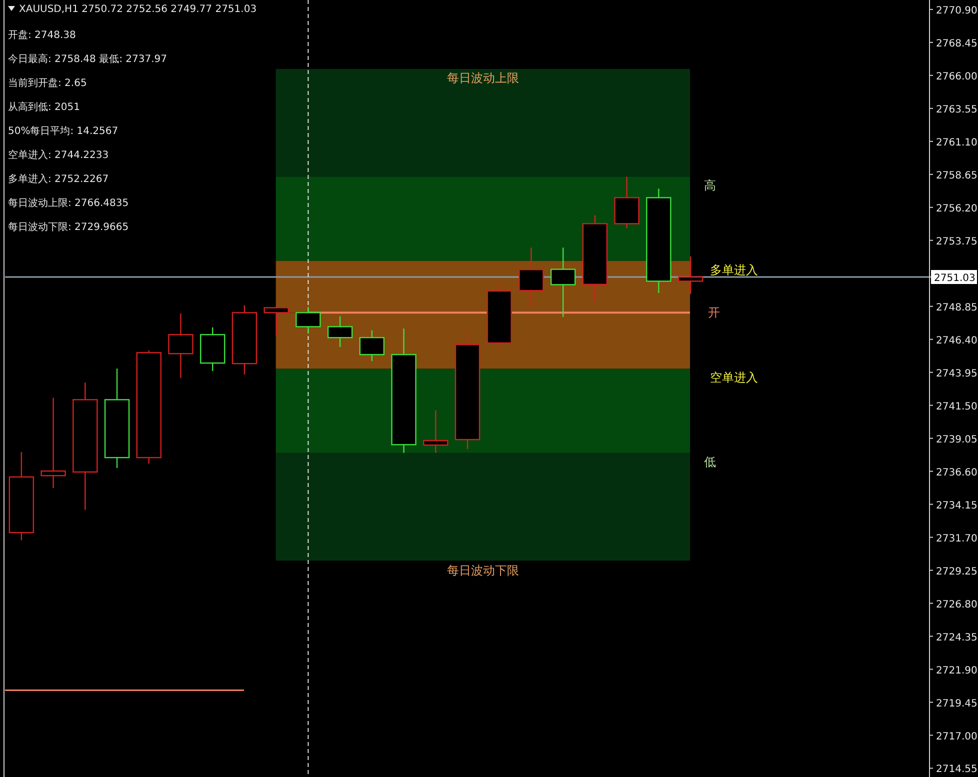 The width and height of the screenshot is (978, 777). I want to click on y-tick-label: 2761.10, so click(957, 142).